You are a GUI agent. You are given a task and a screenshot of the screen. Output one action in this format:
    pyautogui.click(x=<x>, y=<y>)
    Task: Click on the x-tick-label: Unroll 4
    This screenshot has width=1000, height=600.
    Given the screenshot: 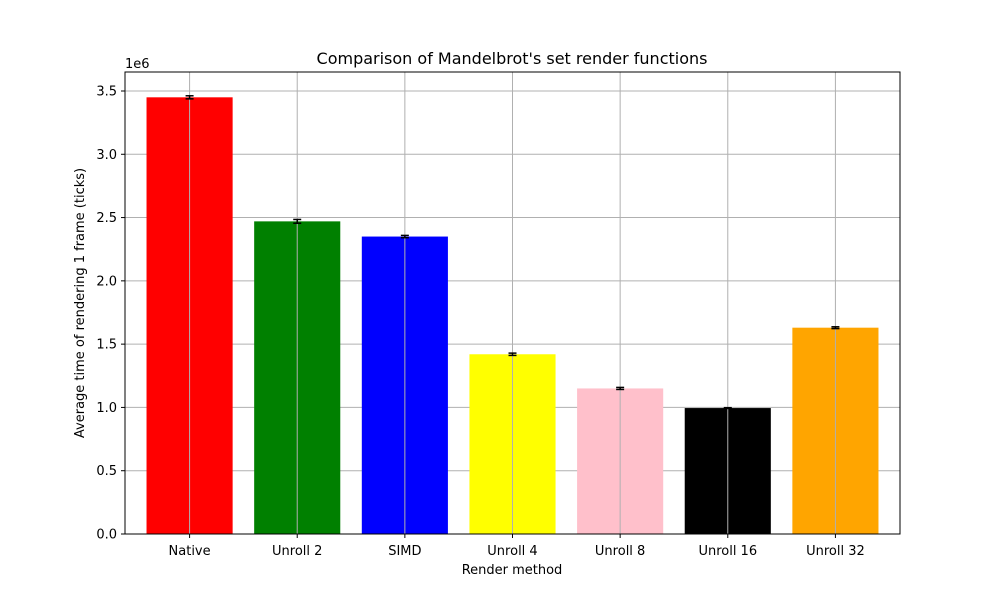 What is the action you would take?
    pyautogui.click(x=512, y=551)
    